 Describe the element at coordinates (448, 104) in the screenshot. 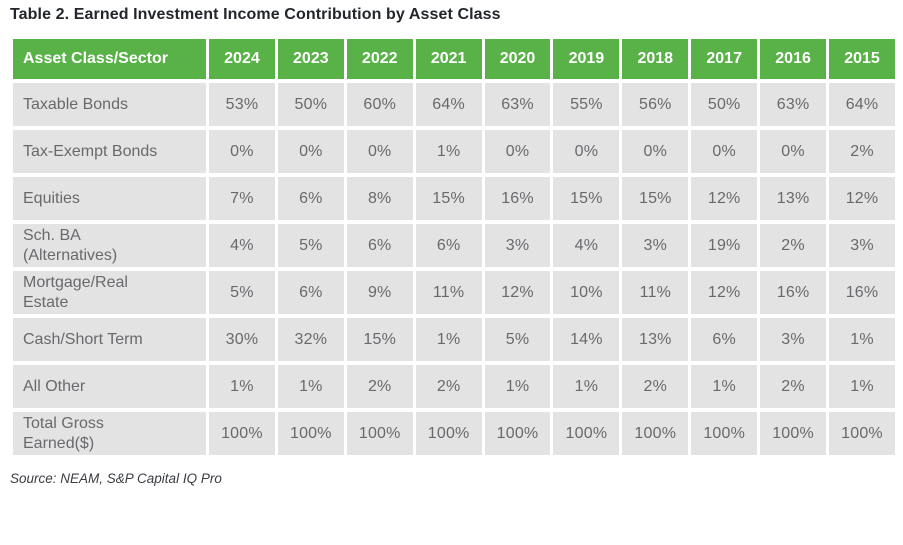

I see `value-cell: 64%` at that location.